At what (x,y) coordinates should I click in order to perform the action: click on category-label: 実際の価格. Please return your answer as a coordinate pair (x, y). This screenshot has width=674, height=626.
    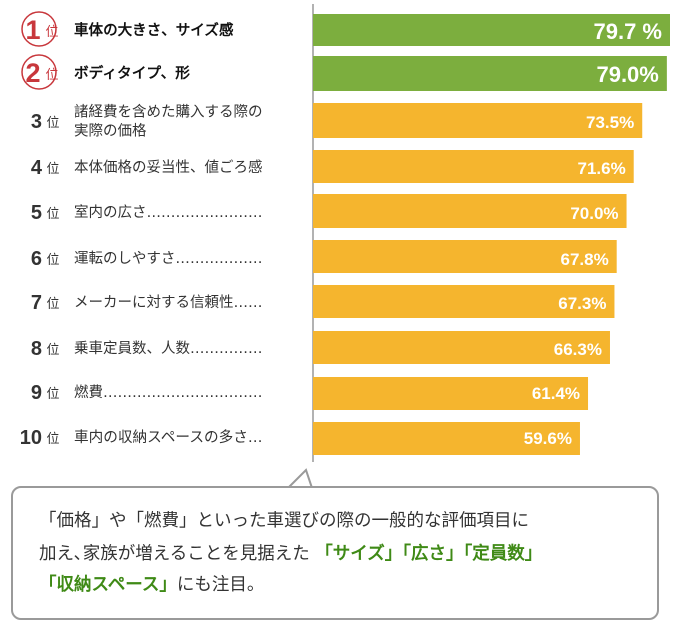
    Looking at the image, I should click on (110, 131).